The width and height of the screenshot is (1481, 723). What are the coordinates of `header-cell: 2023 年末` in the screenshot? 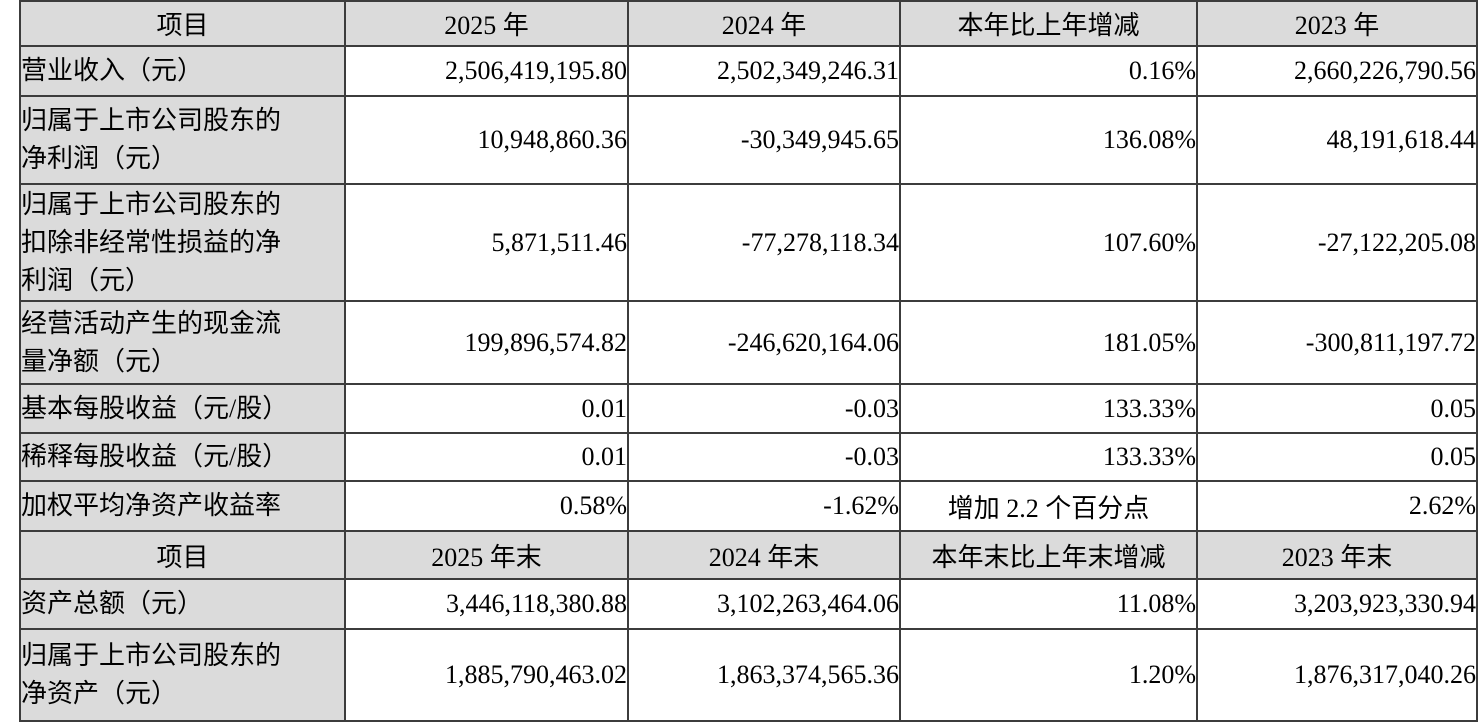 It's located at (1337, 555).